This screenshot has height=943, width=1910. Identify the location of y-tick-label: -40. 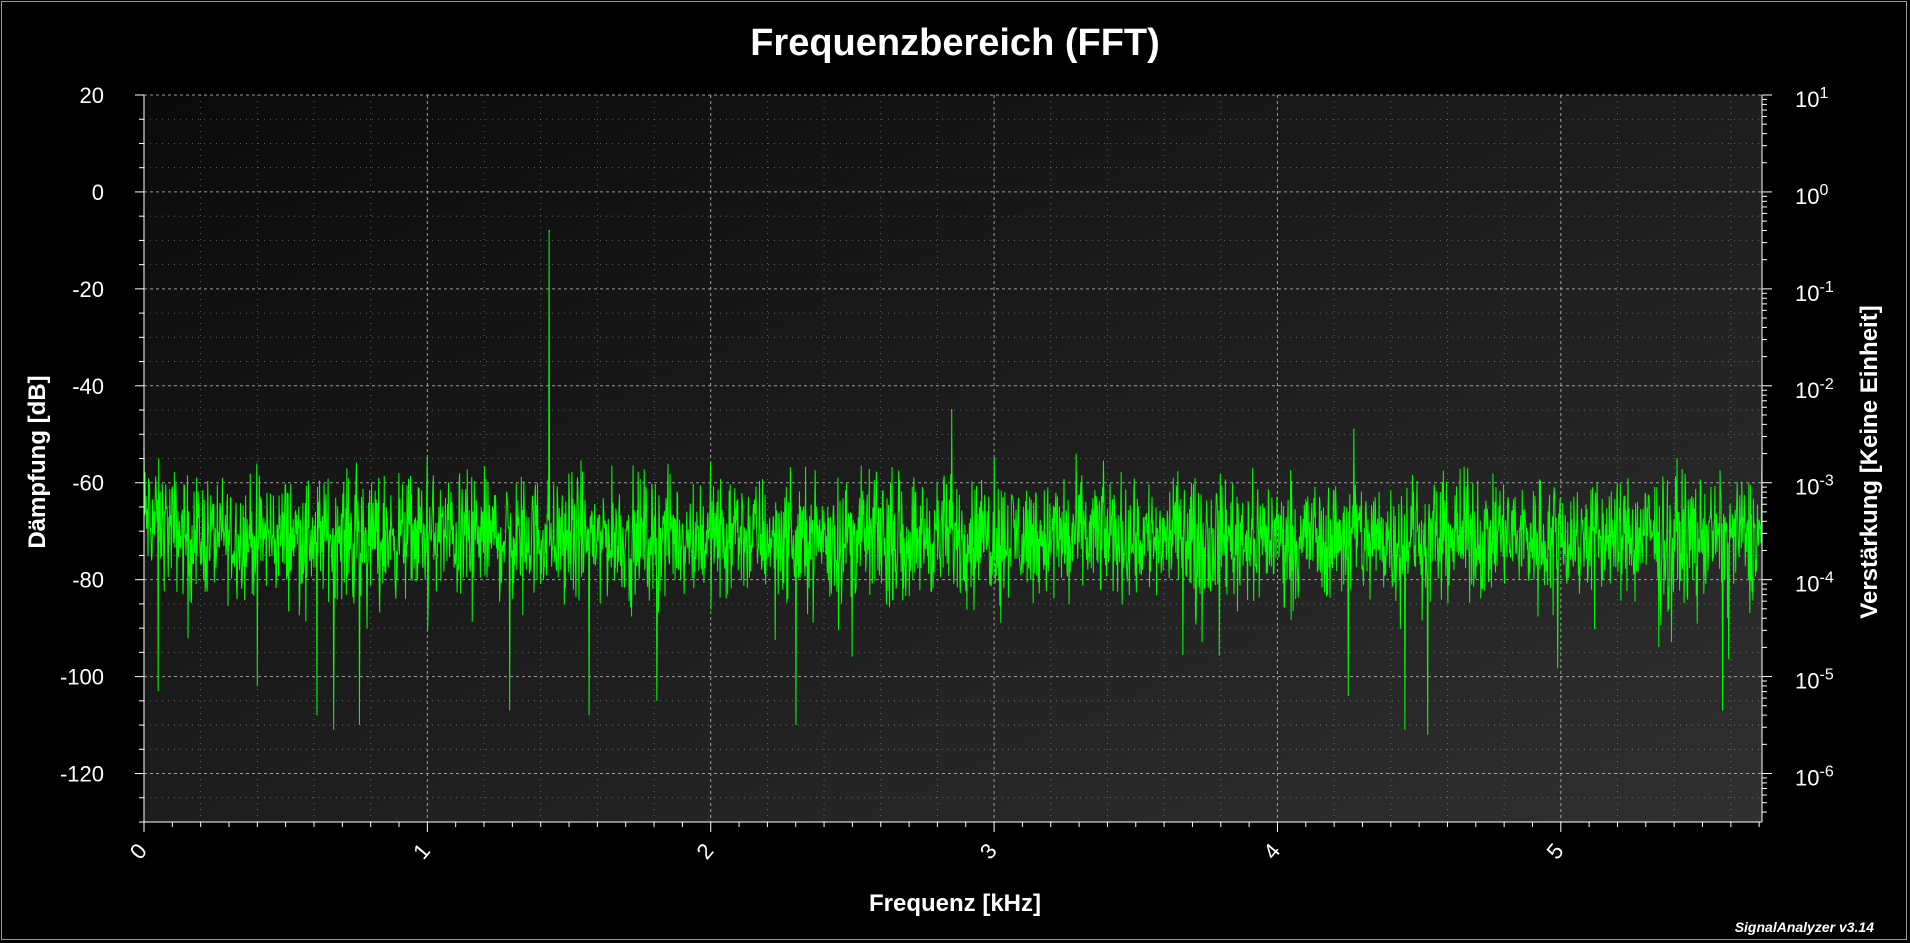
(88, 386).